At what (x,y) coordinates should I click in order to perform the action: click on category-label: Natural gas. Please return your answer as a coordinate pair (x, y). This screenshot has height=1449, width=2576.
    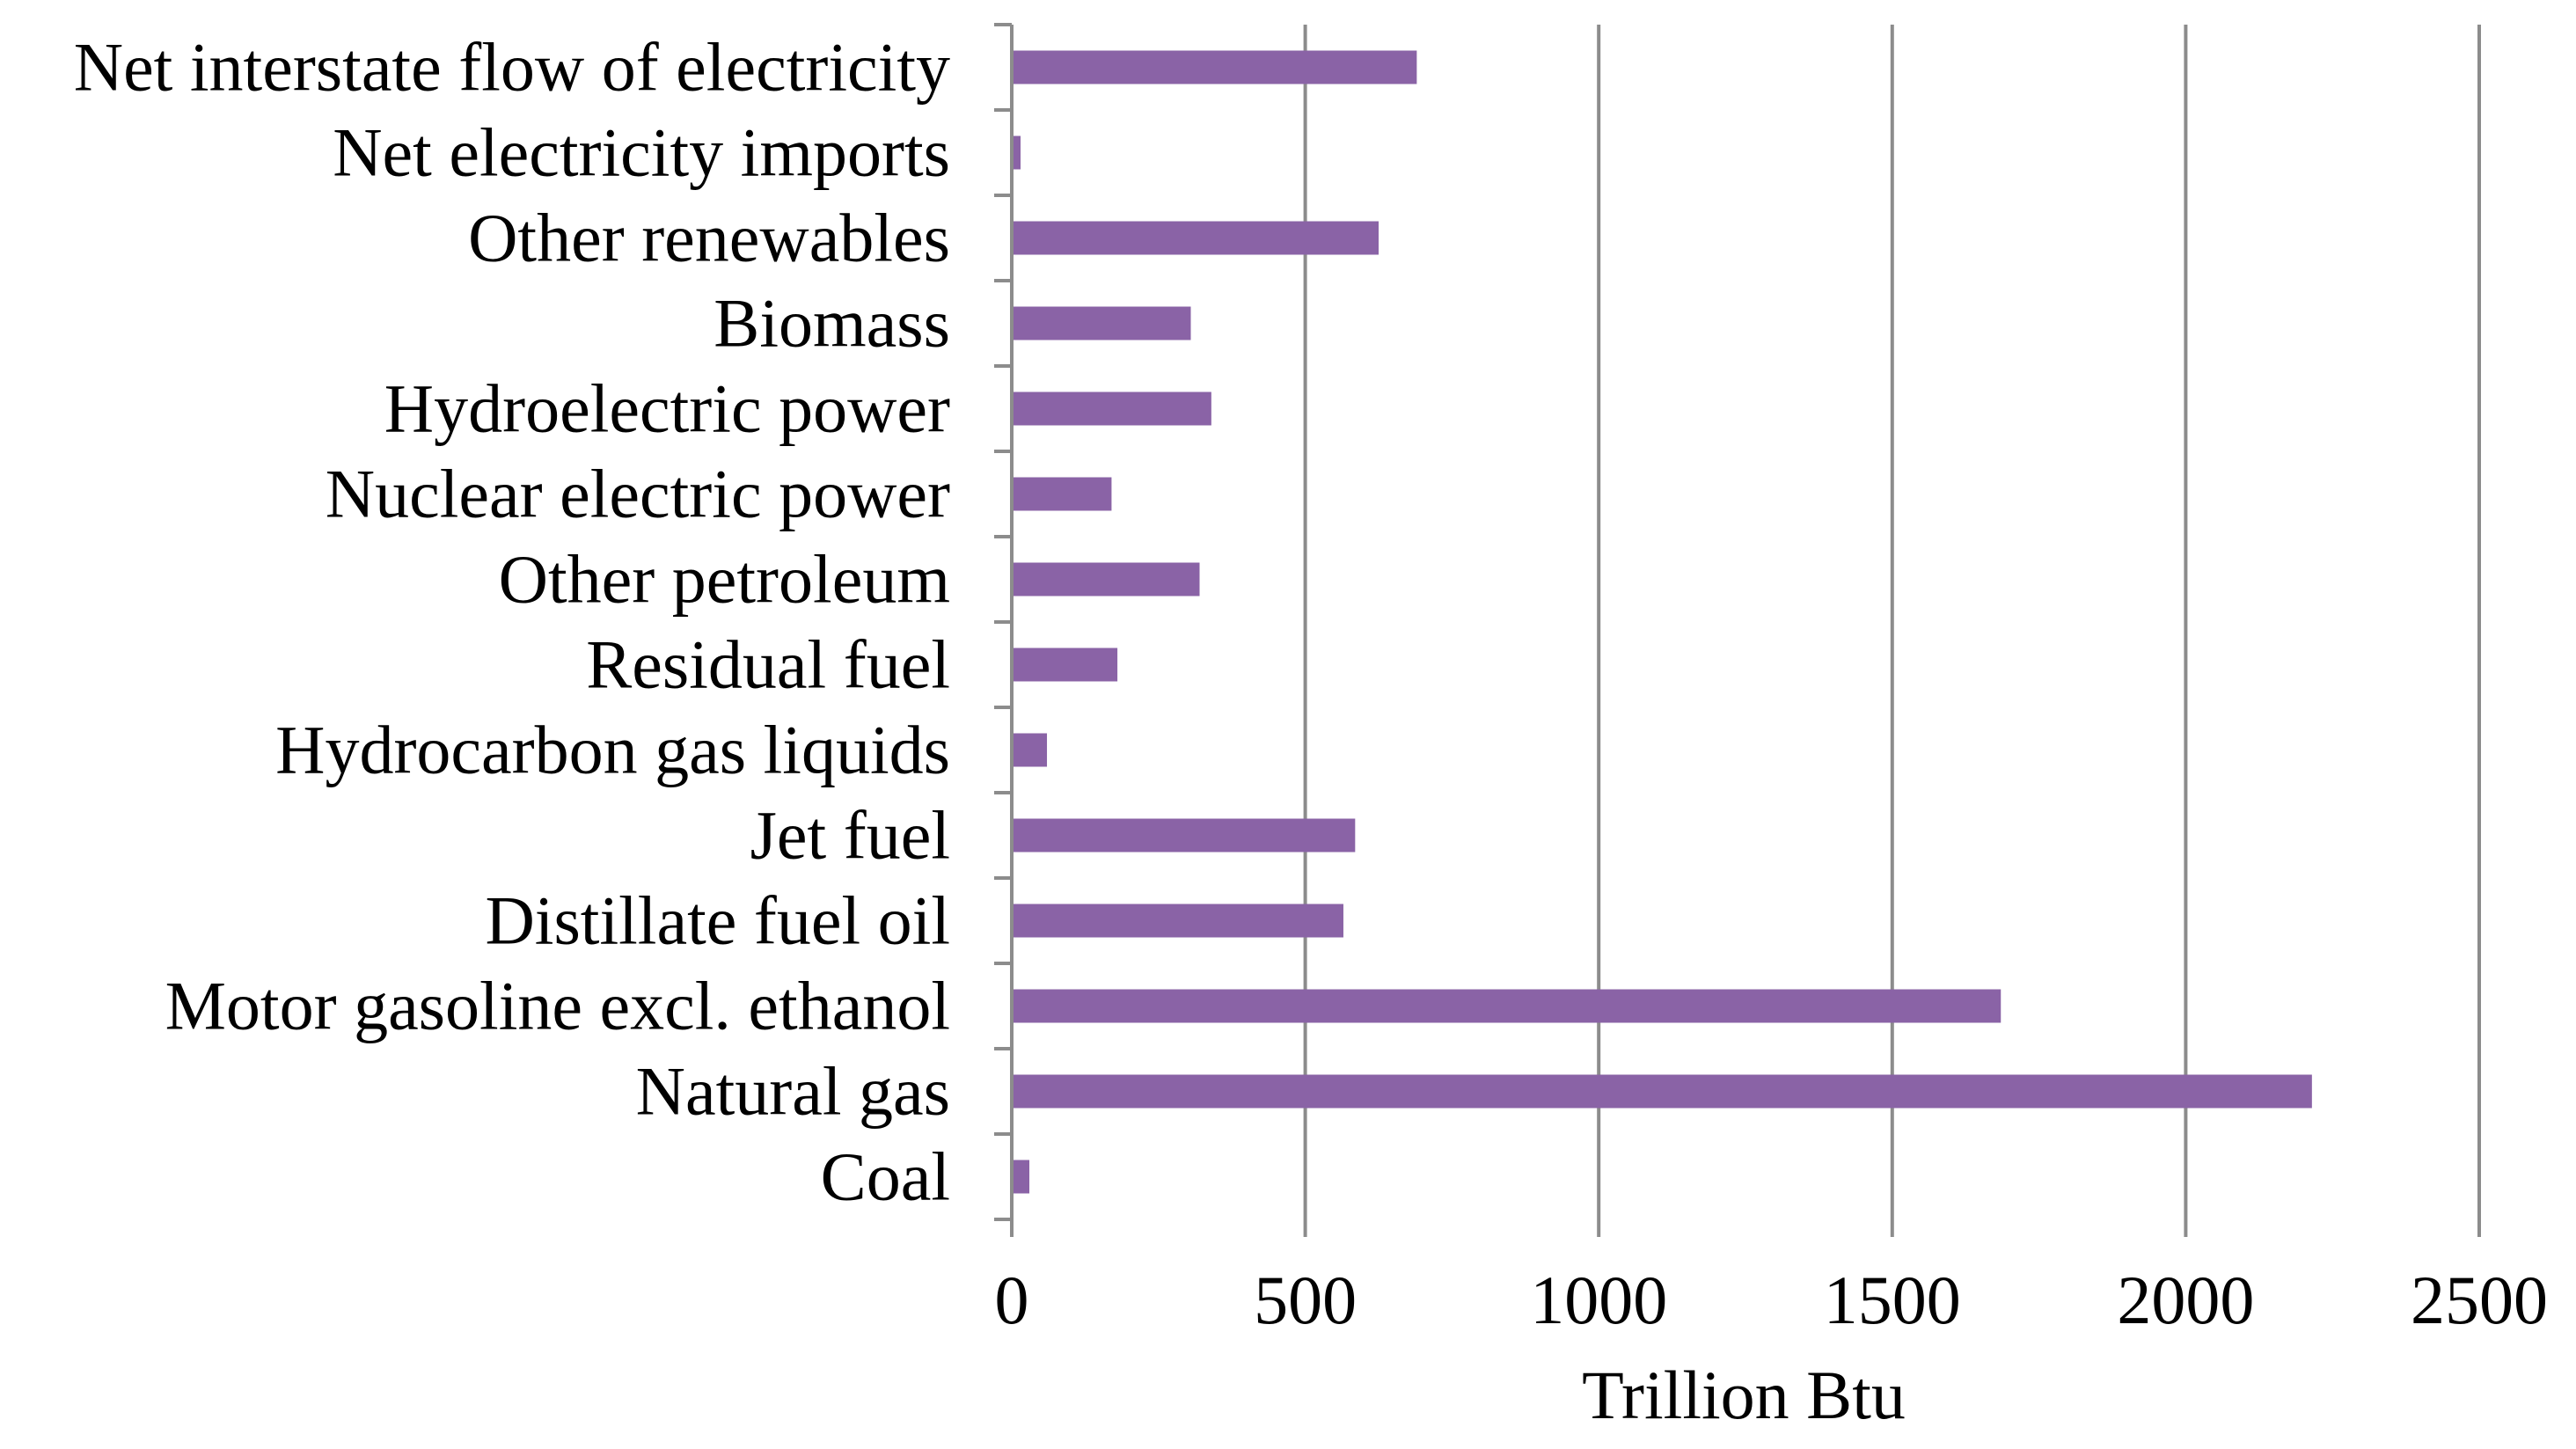
    Looking at the image, I should click on (793, 1091).